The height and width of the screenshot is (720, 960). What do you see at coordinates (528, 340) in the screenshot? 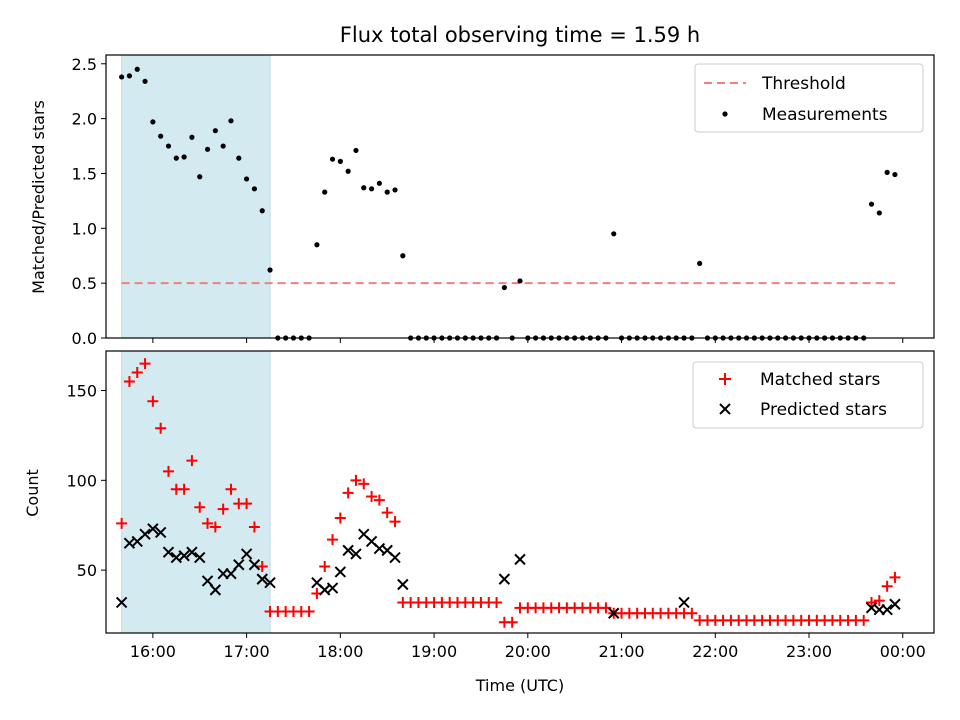
I see `top-x-ticks` at bounding box center [528, 340].